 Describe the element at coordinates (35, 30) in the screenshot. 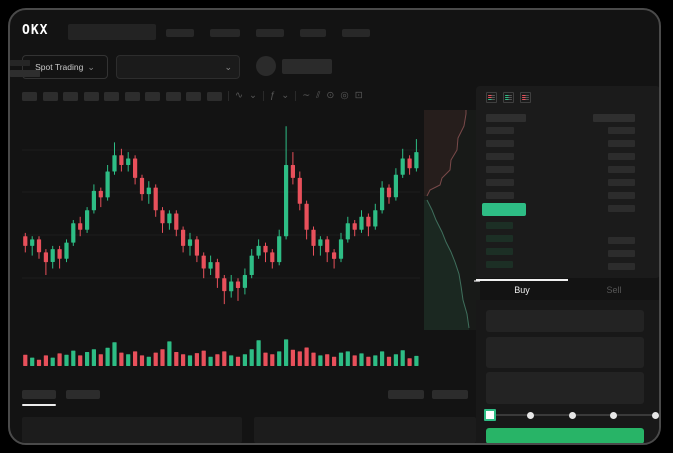

I see `okx-logo: OKX` at that location.